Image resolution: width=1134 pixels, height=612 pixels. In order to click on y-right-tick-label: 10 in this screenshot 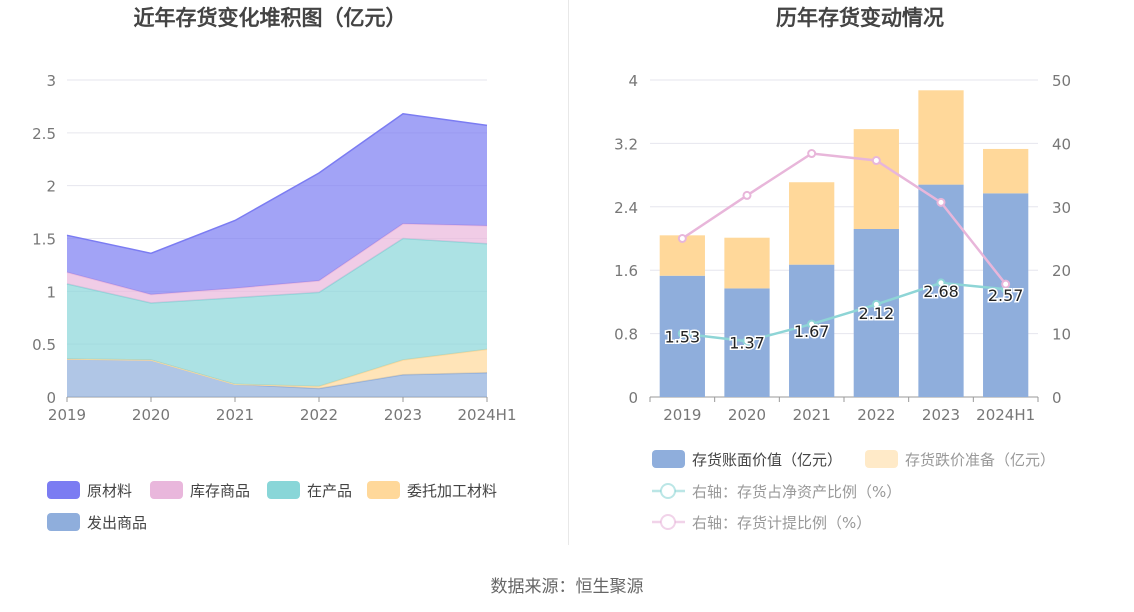, I will do `click(1061, 335)`.